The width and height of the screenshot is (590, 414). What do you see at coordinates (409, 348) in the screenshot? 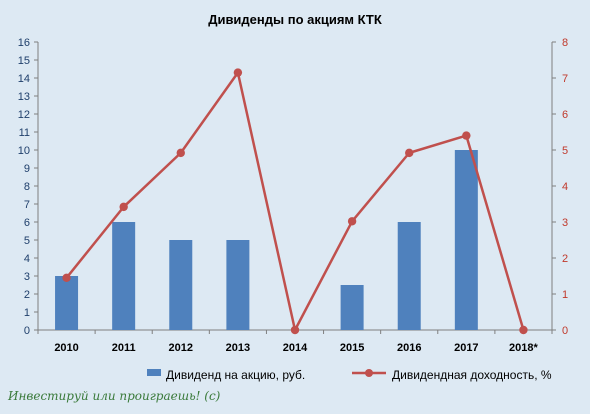
I see `x-tick-label: 2016` at bounding box center [409, 348].